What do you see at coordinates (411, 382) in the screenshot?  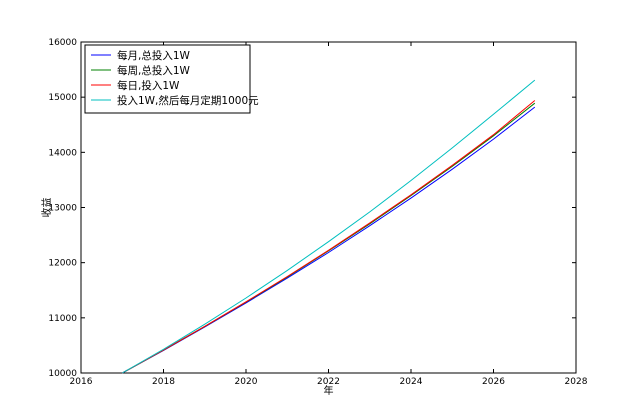 I see `x-tick-label: 2024` at bounding box center [411, 382].